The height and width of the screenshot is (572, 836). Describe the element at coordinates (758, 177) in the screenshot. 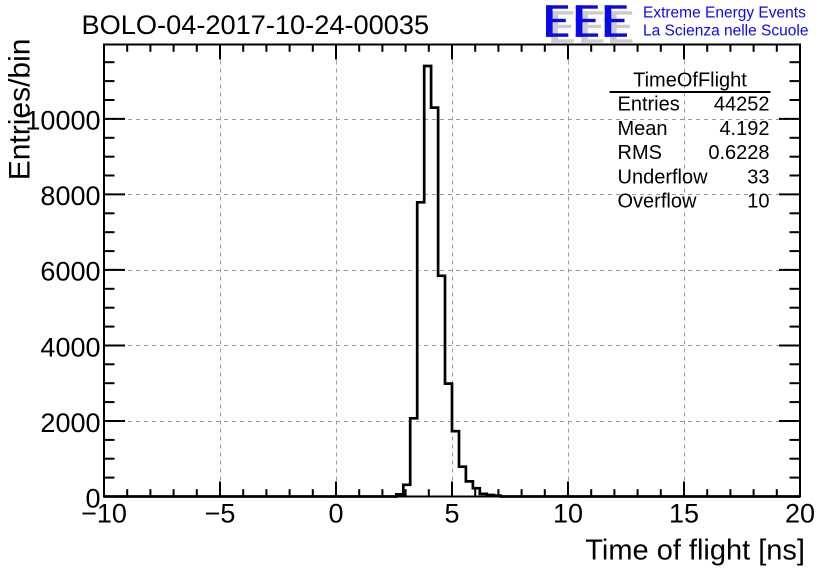

I see `svg-text: 33` at that location.